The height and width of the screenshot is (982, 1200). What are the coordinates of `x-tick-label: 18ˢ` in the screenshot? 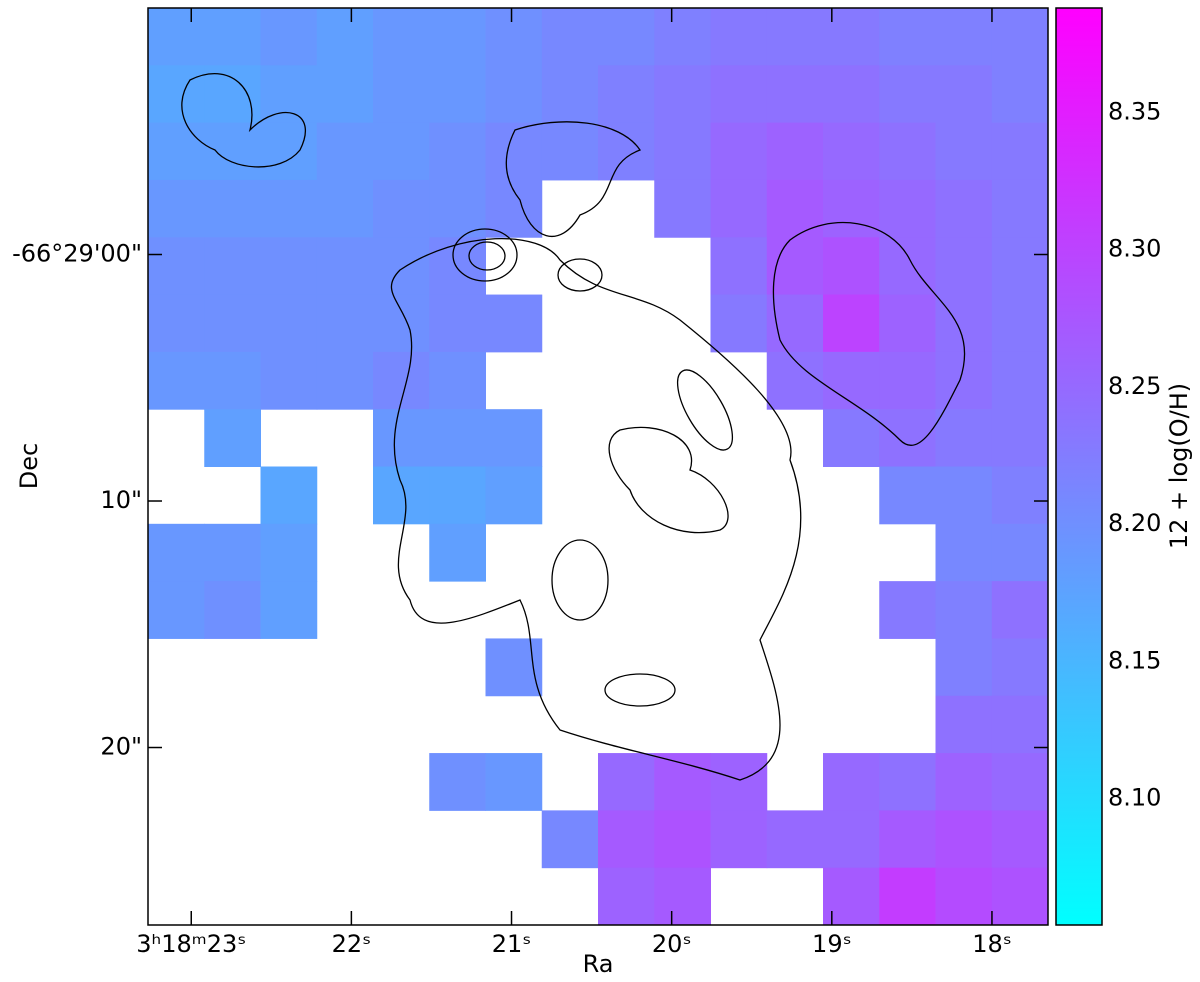 It's located at (992, 944).